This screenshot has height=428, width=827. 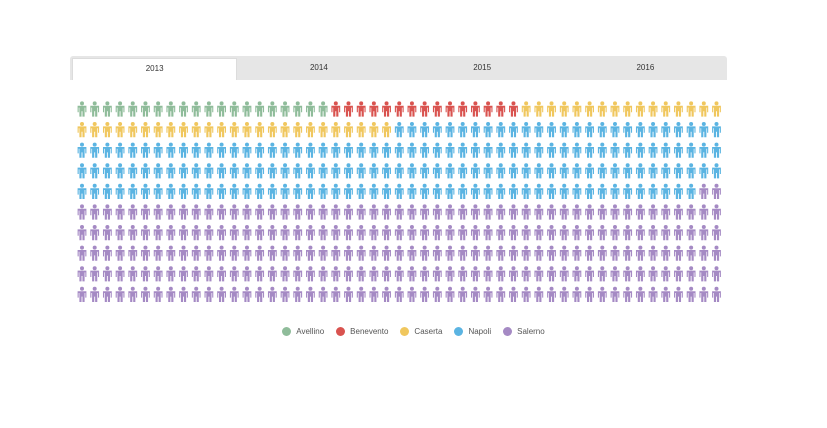 I want to click on legend-item-napoli: Napoli, so click(x=472, y=331).